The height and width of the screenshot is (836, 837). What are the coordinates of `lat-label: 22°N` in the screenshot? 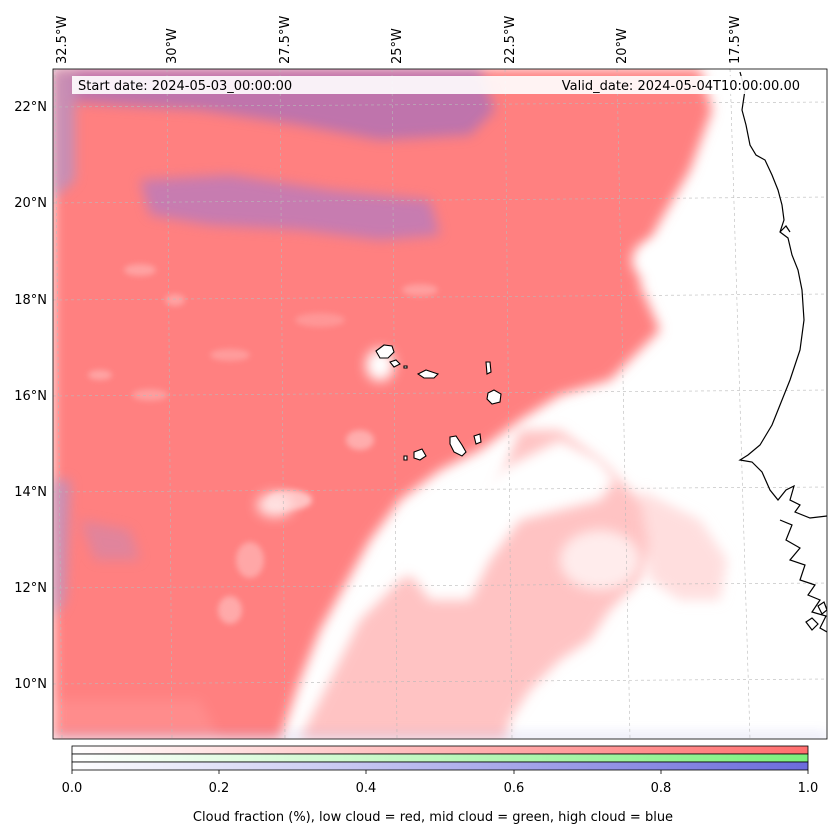 It's located at (30, 107).